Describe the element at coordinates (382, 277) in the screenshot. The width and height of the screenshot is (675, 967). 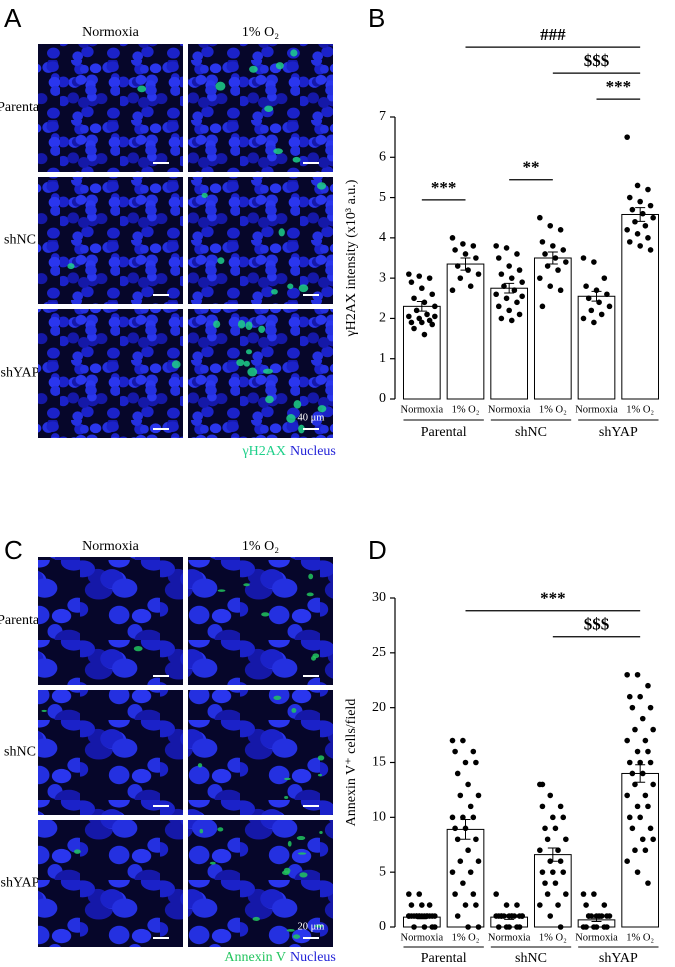
I see `y-tick-label: 3` at that location.